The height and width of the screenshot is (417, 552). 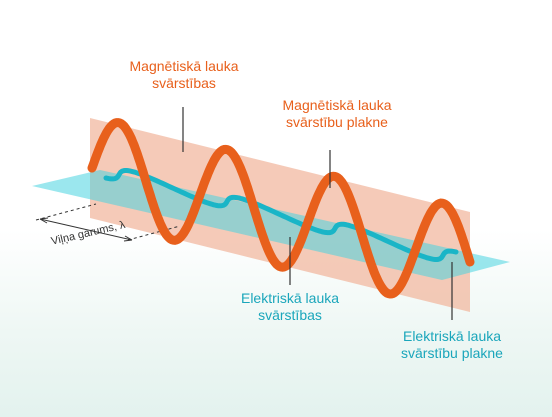 What do you see at coordinates (452, 336) in the screenshot?
I see `label-electric-plane-line1: Elektriskā lauka` at bounding box center [452, 336].